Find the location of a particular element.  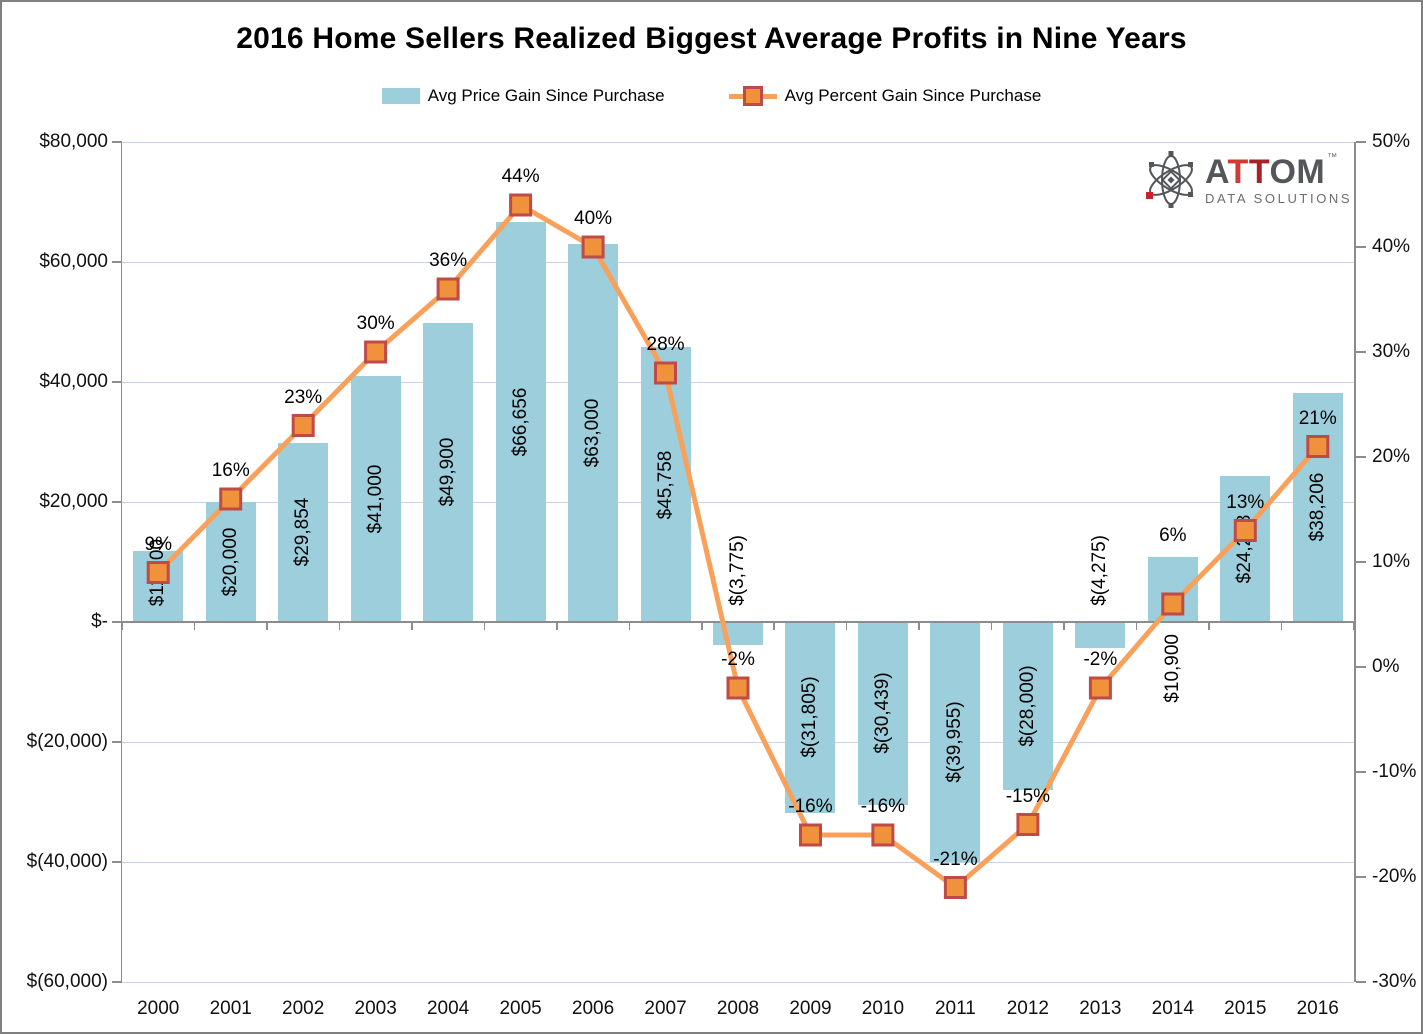

percent-label: 23% is located at coordinates (303, 397).